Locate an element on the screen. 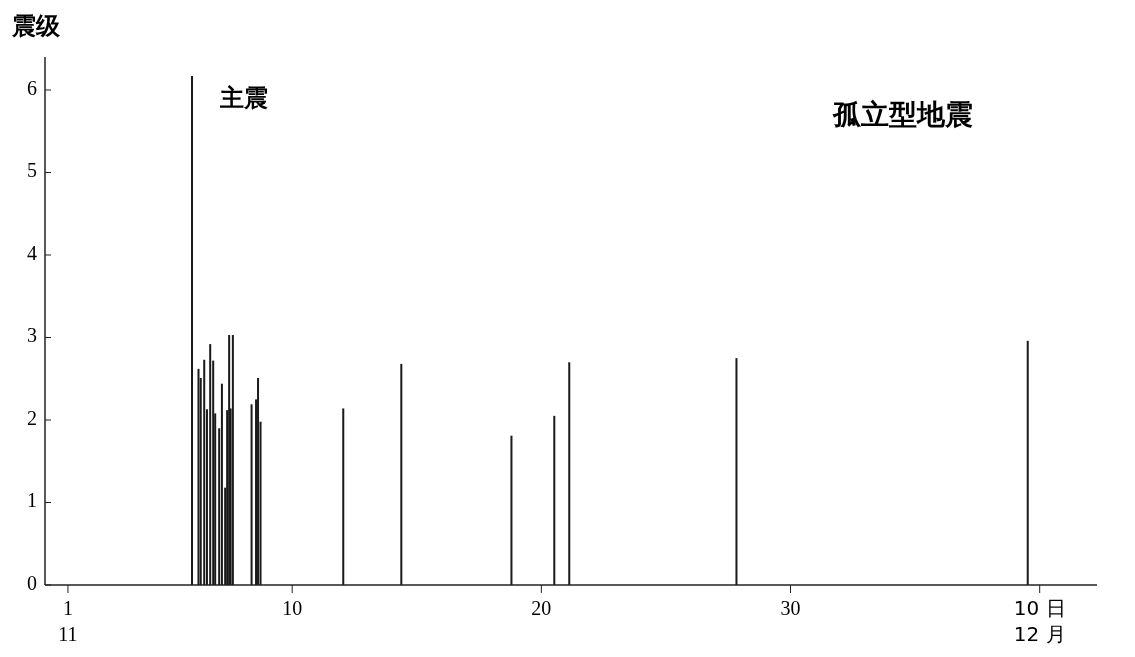  x-tick-label: 20 is located at coordinates (541, 608).